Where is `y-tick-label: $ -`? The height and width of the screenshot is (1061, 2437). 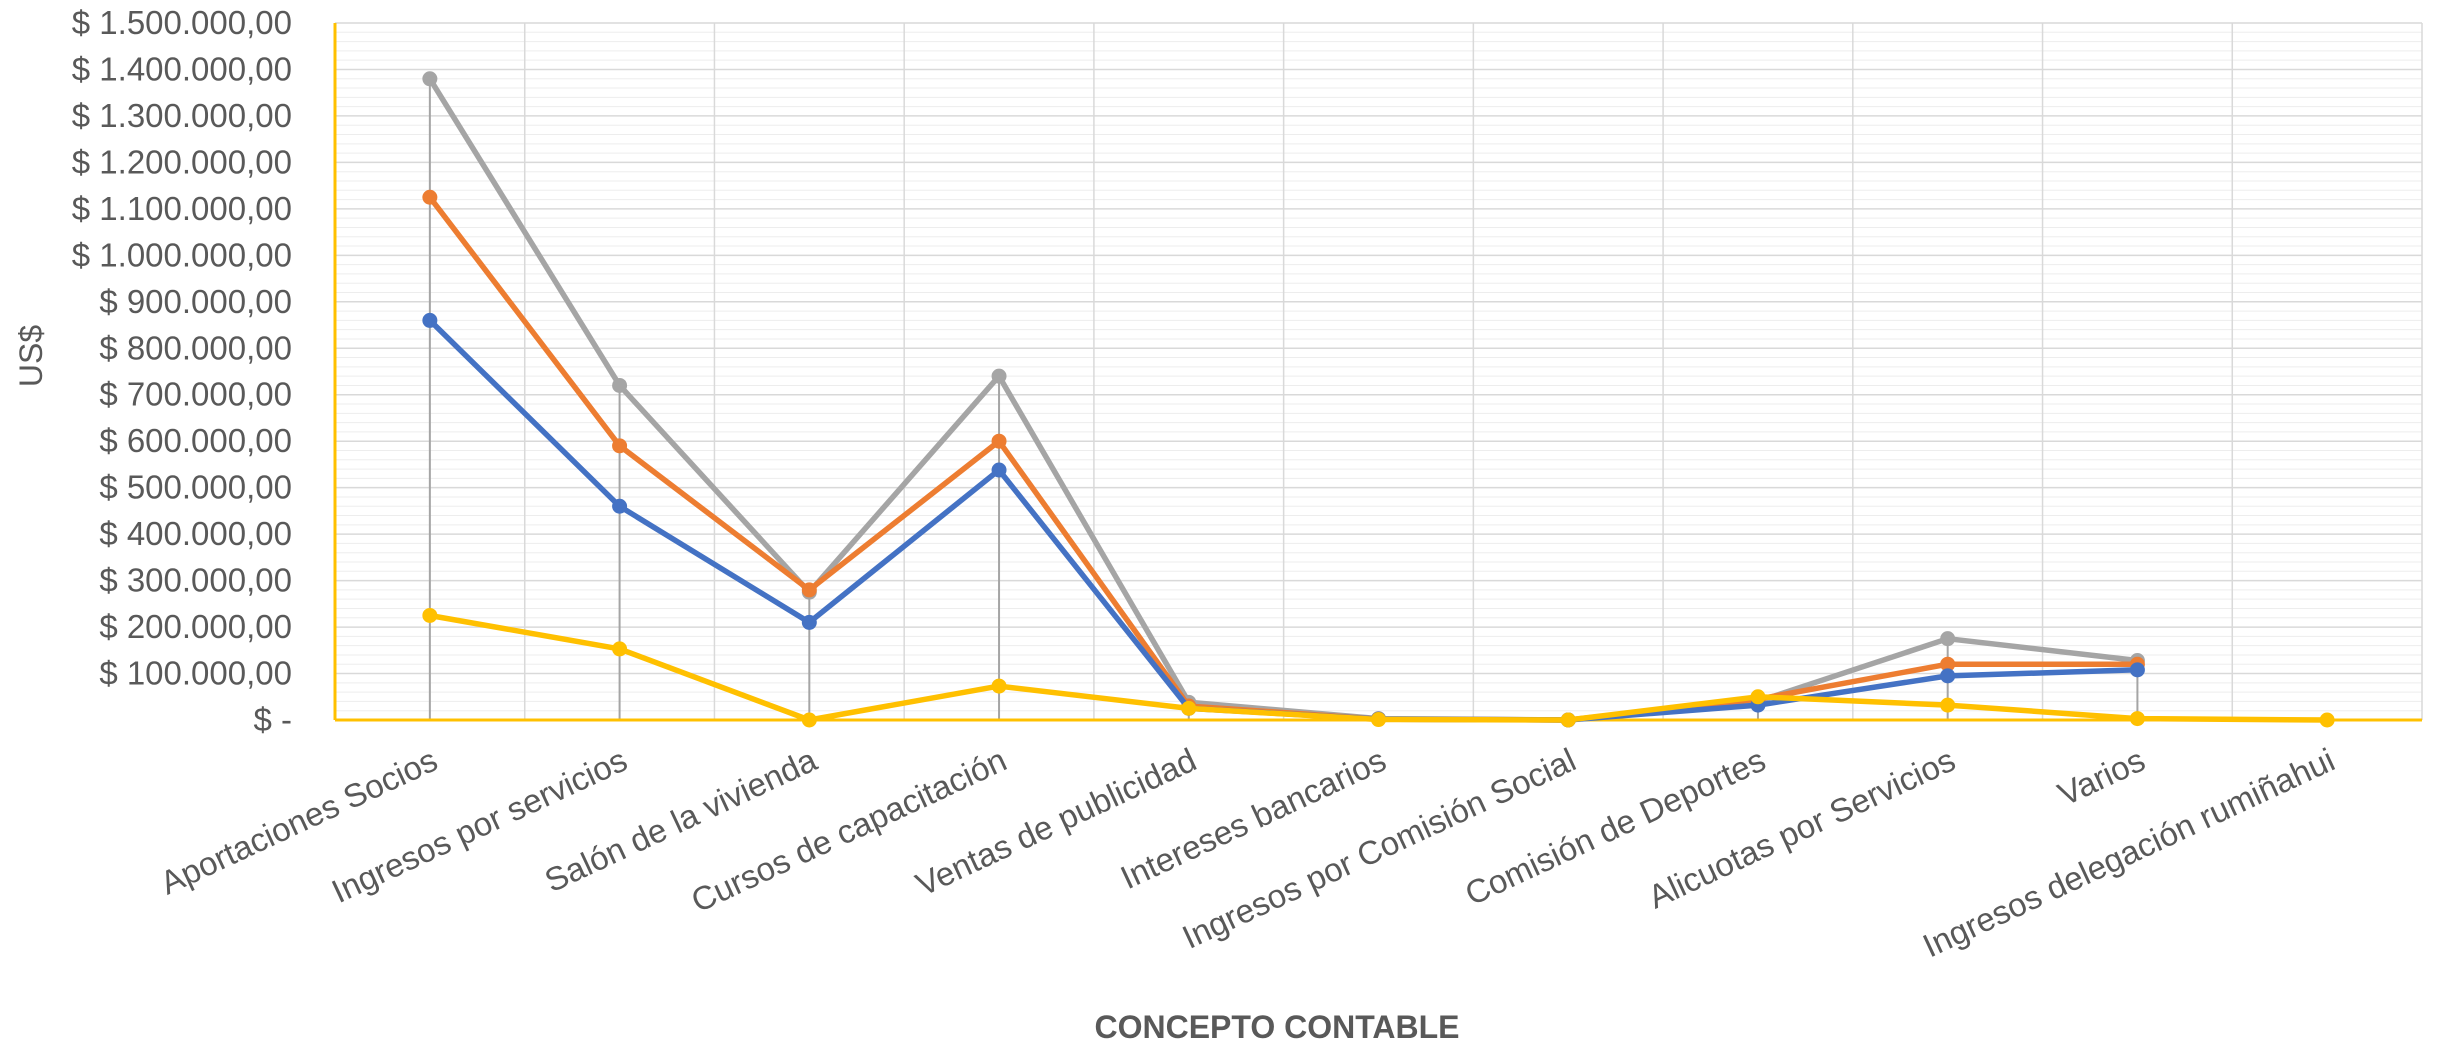 y-tick-label: $ - is located at coordinates (272, 719).